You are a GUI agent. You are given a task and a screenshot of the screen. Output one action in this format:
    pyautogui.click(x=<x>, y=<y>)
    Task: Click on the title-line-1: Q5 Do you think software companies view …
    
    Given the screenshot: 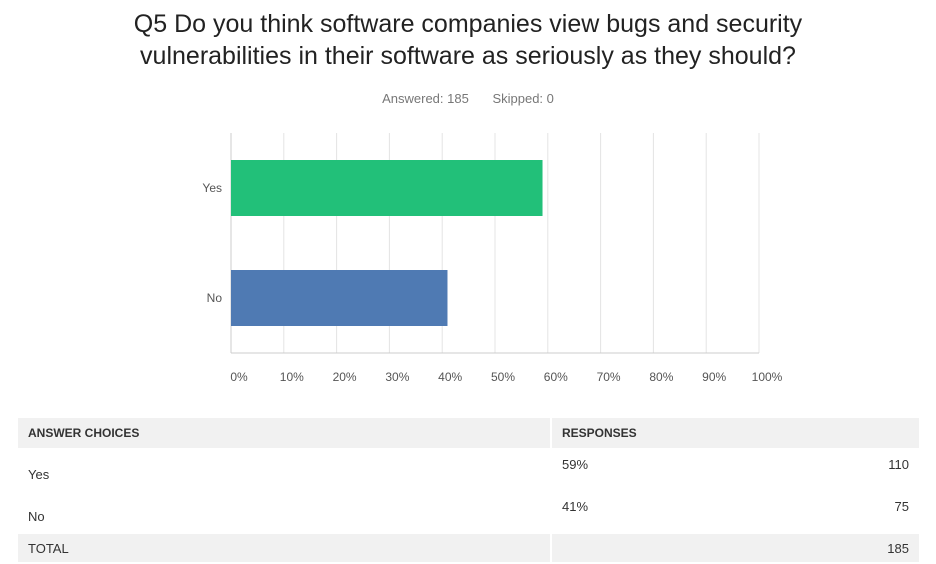 What is the action you would take?
    pyautogui.click(x=468, y=24)
    